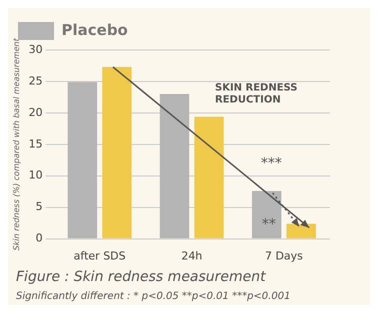 The image size is (378, 327). I want to click on y-tick-label: 10, so click(35, 175).